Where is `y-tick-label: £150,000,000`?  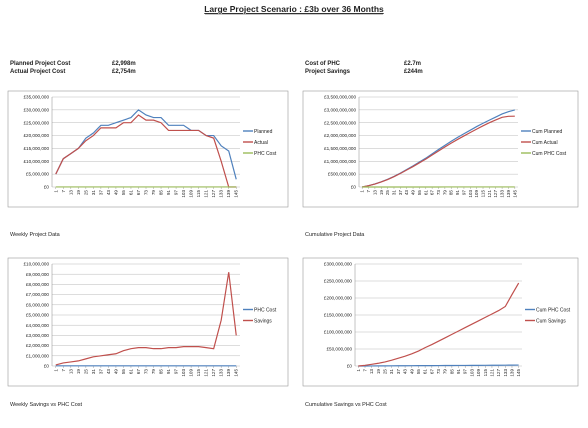
y-tick-label: £150,000,000 is located at coordinates (338, 315).